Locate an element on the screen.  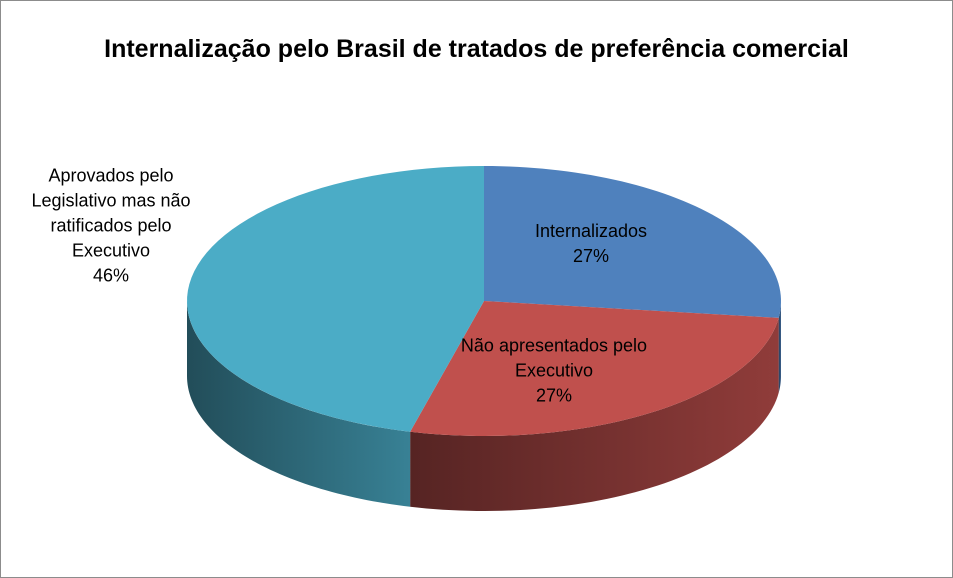
category-label: Internalizados is located at coordinates (591, 231).